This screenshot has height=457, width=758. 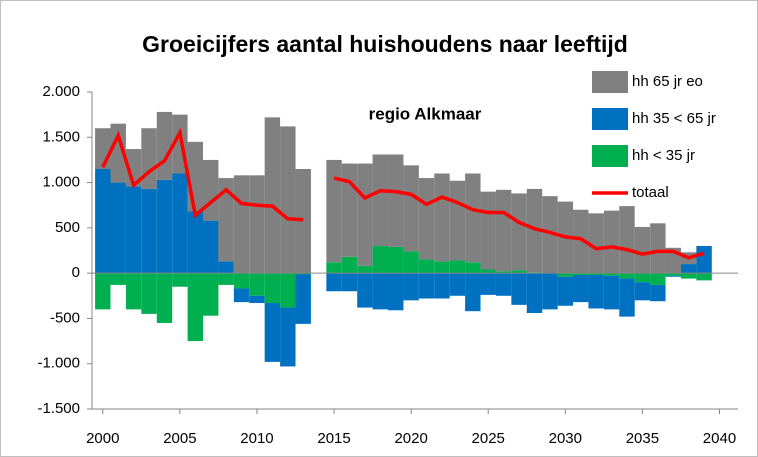 I want to click on legend-label: hh < 35 jr, so click(x=663, y=155).